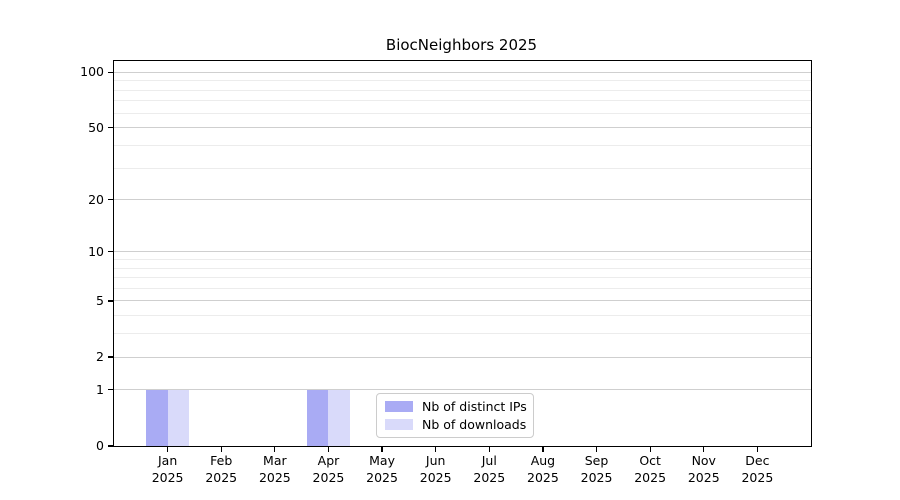 Image resolution: width=900 pixels, height=500 pixels. Describe the element at coordinates (167, 469) in the screenshot. I see `x-tick-label: Jan 2025` at that location.